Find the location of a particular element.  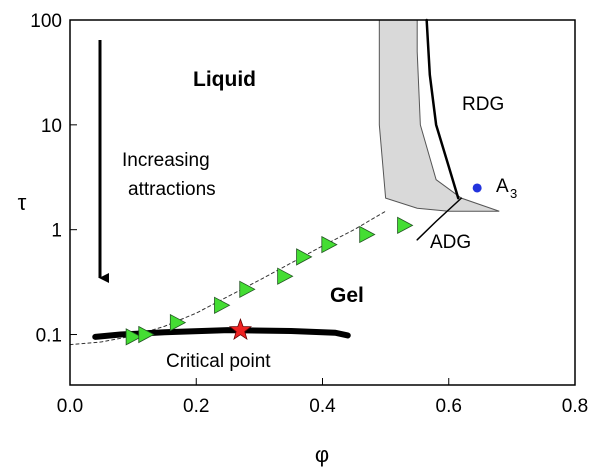

annotation: Increasing is located at coordinates (166, 160).